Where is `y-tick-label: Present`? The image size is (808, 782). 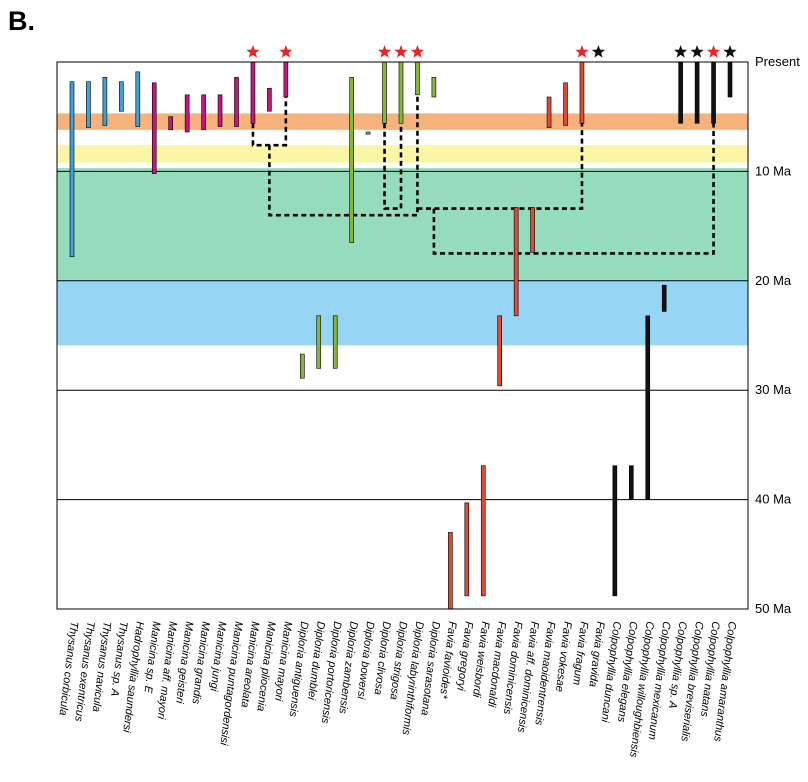
y-tick-label: Present is located at coordinates (777, 61).